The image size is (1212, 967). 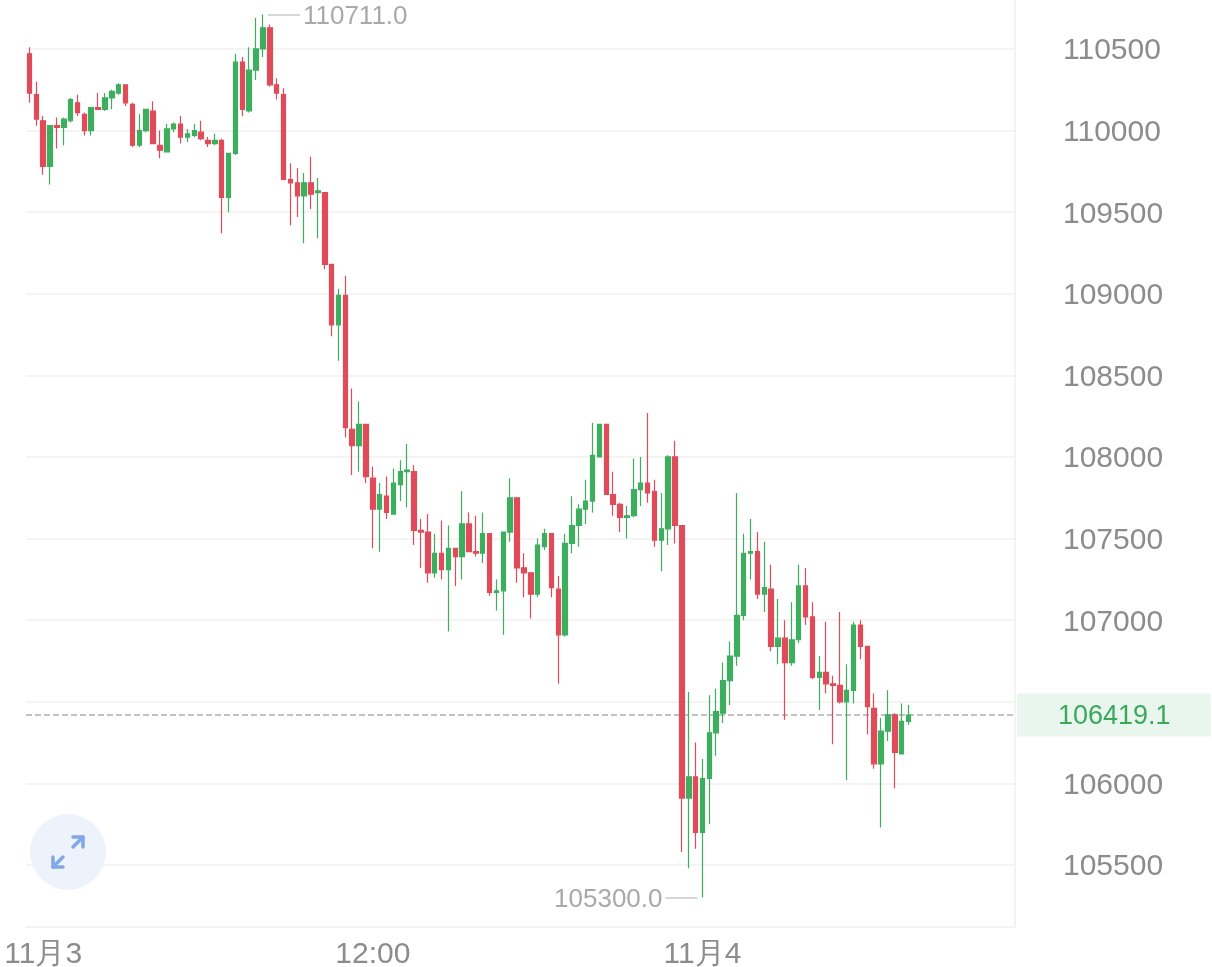 I want to click on x-tick-label: 11月3, so click(x=43, y=951).